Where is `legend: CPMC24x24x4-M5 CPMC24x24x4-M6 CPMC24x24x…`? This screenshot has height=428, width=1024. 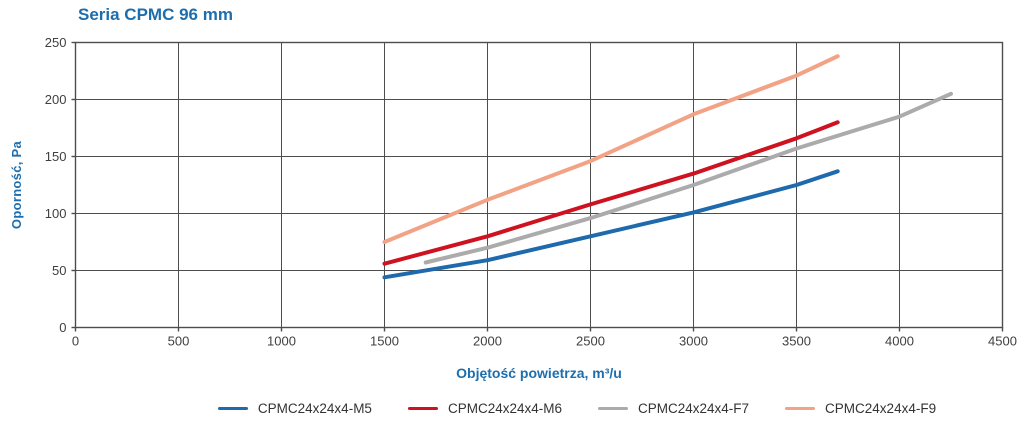
legend: CPMC24x24x4-M5 CPMC24x24x4-M6 CPMC24x24x… is located at coordinates (512, 408).